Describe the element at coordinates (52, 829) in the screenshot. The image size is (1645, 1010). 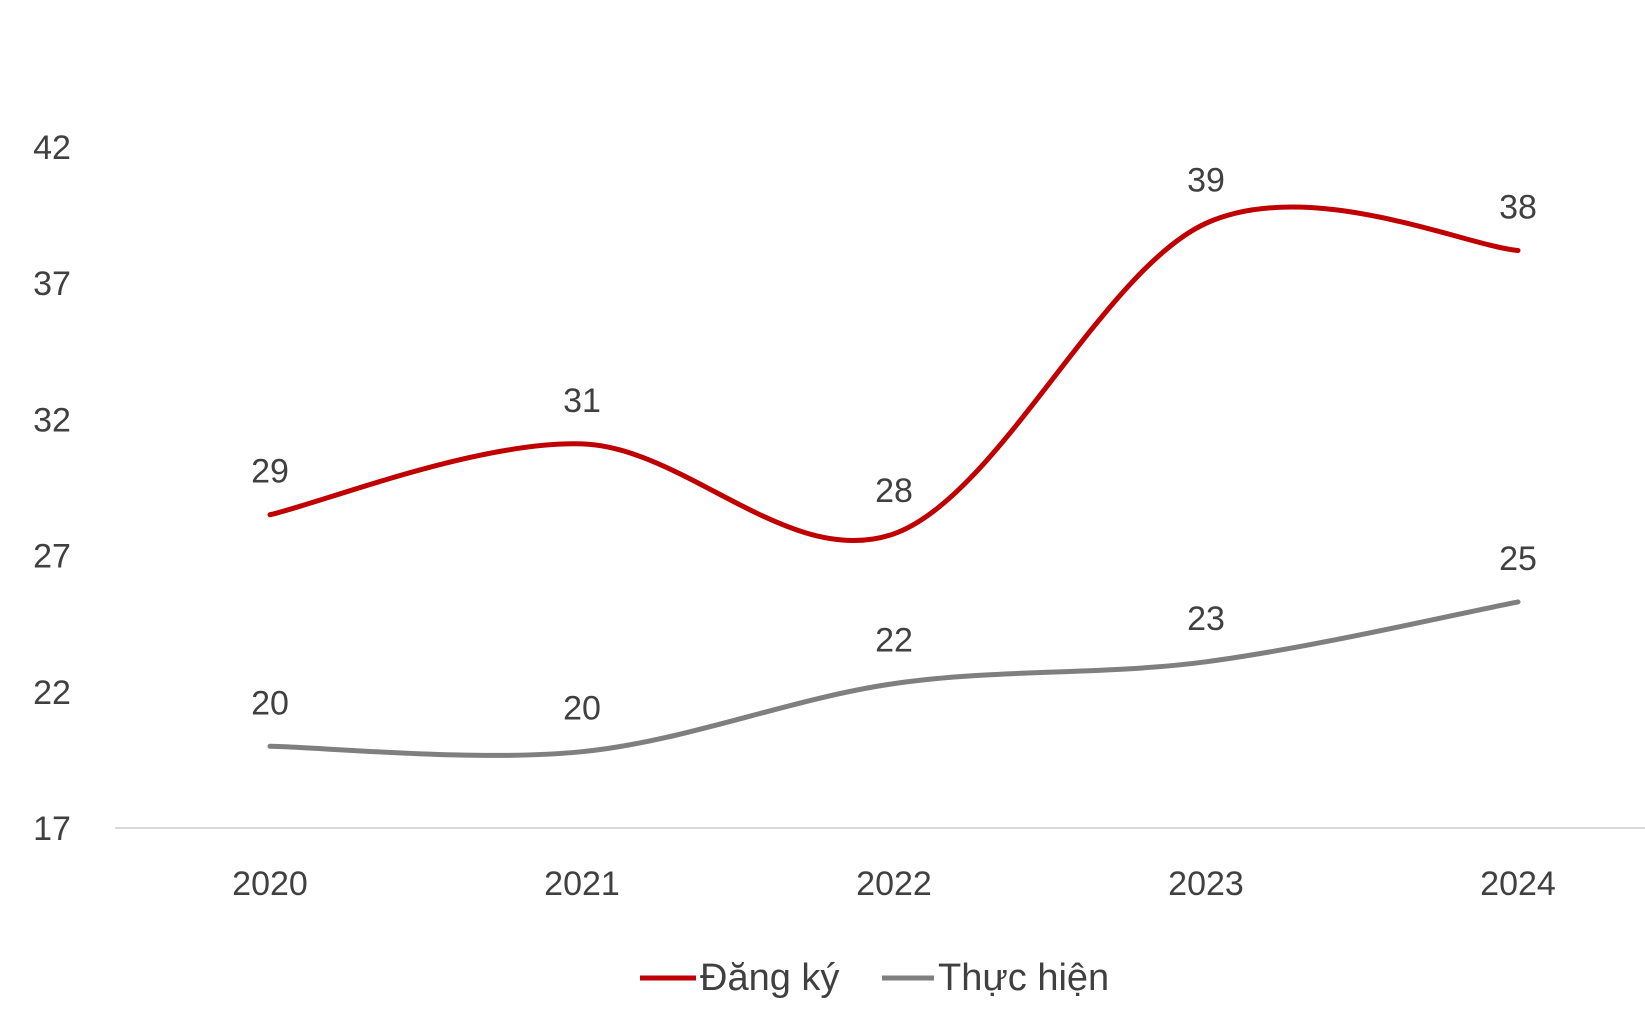
I see `y-tick-label: 17` at that location.